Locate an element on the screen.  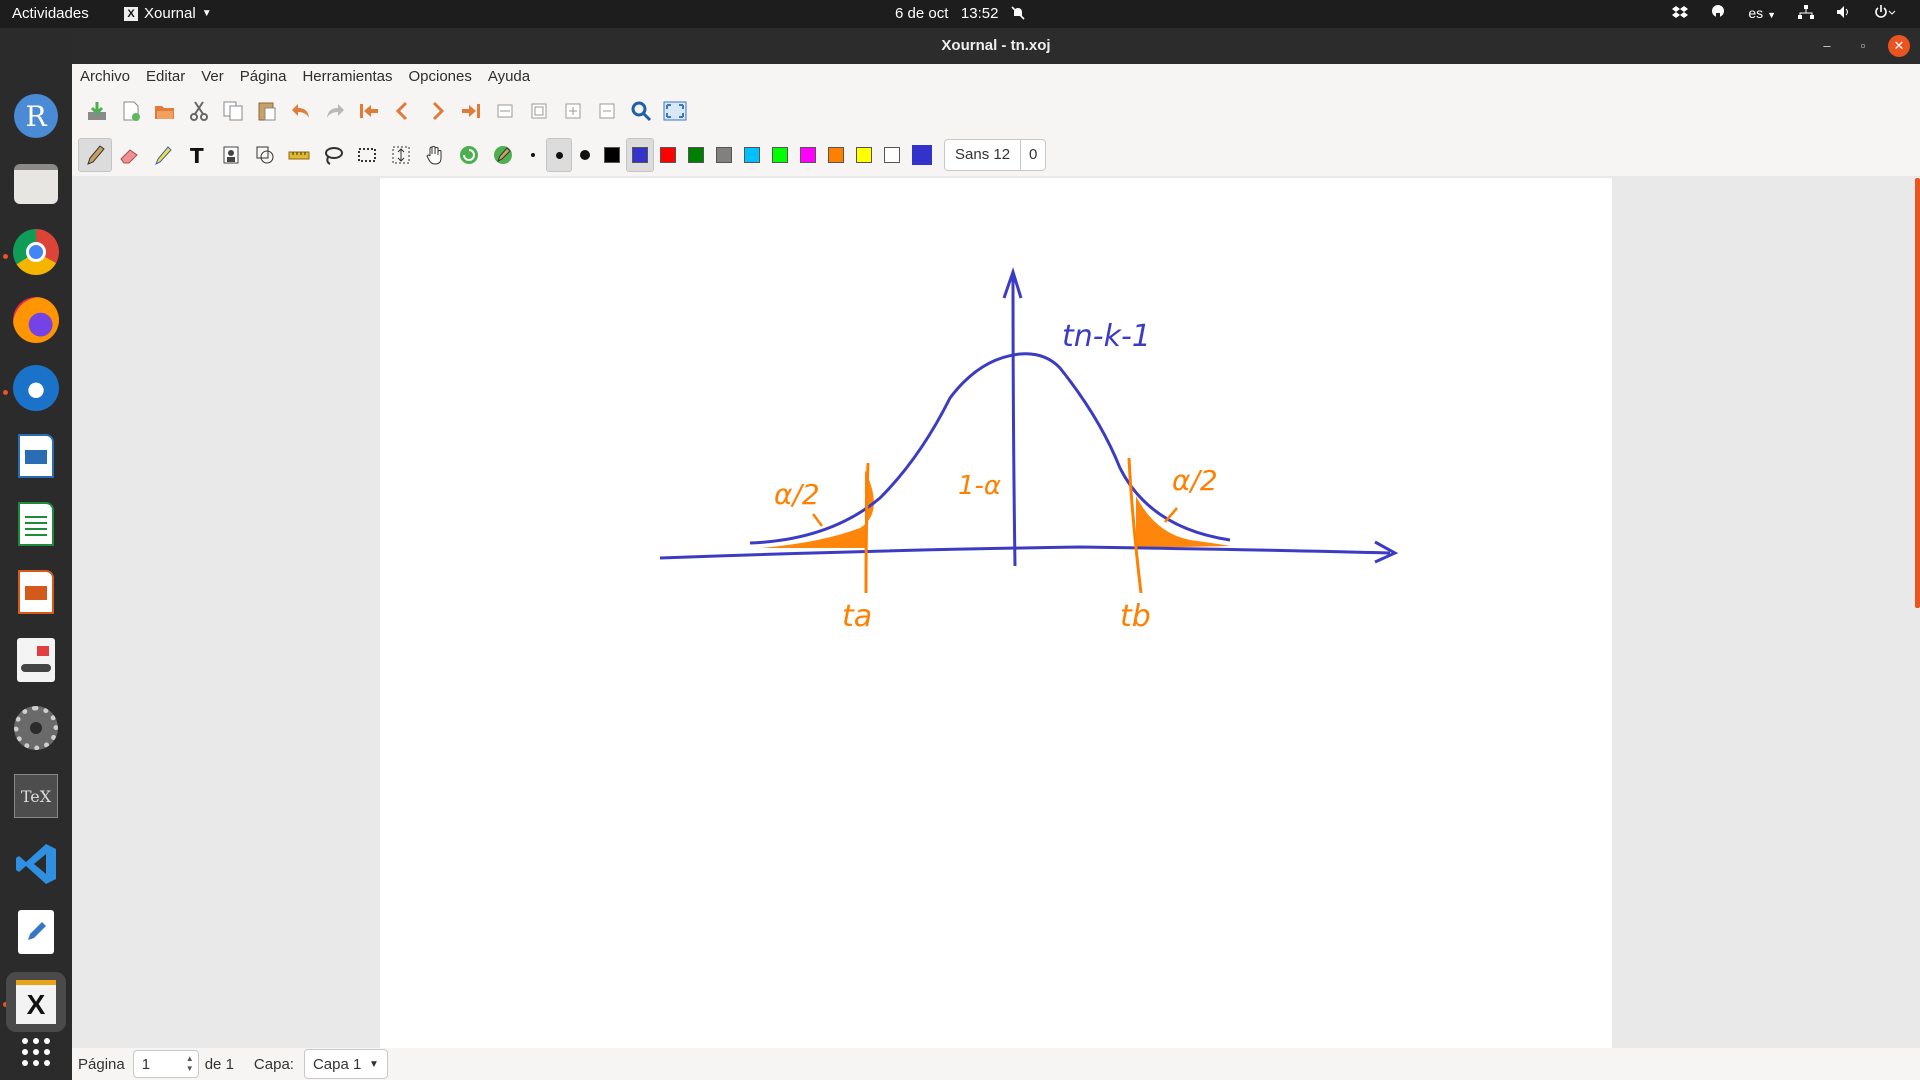
color-white-button is located at coordinates (892, 155).